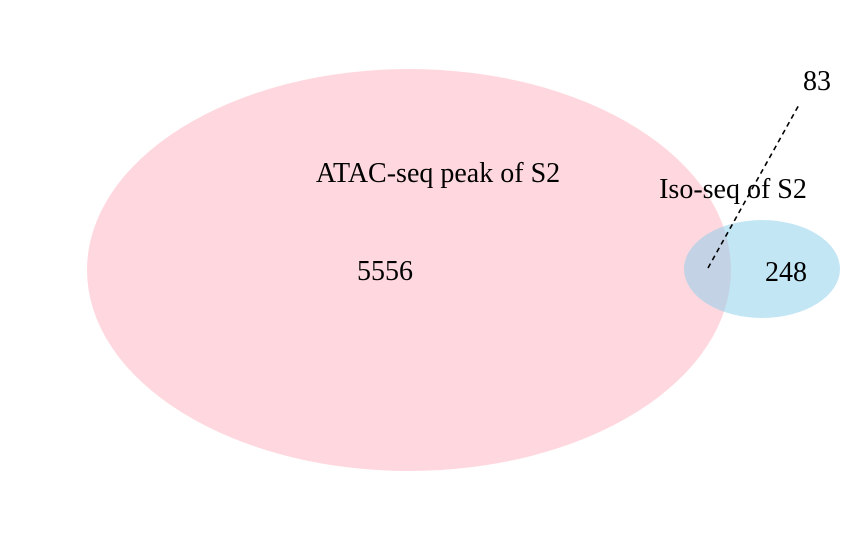 Image resolution: width=861 pixels, height=539 pixels. I want to click on set-atac-only-count: 5556, so click(385, 271).